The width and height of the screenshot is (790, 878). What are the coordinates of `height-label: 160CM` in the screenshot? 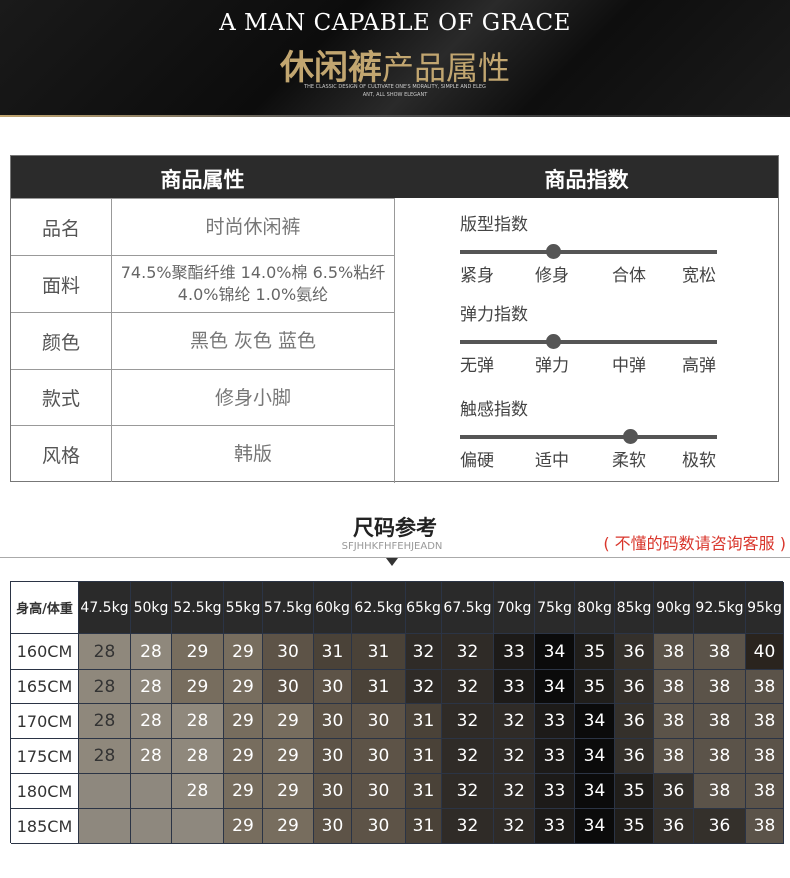 It's located at (45, 652).